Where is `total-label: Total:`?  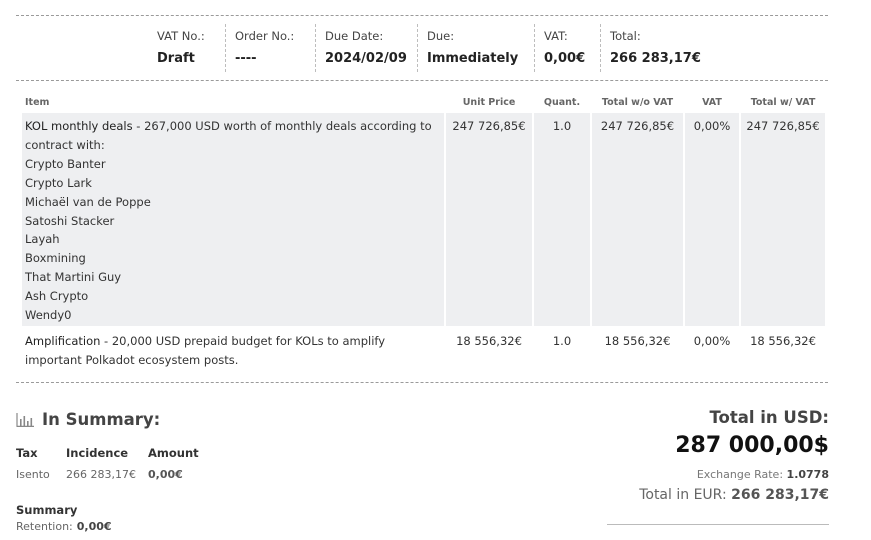 total-label: Total: is located at coordinates (625, 36).